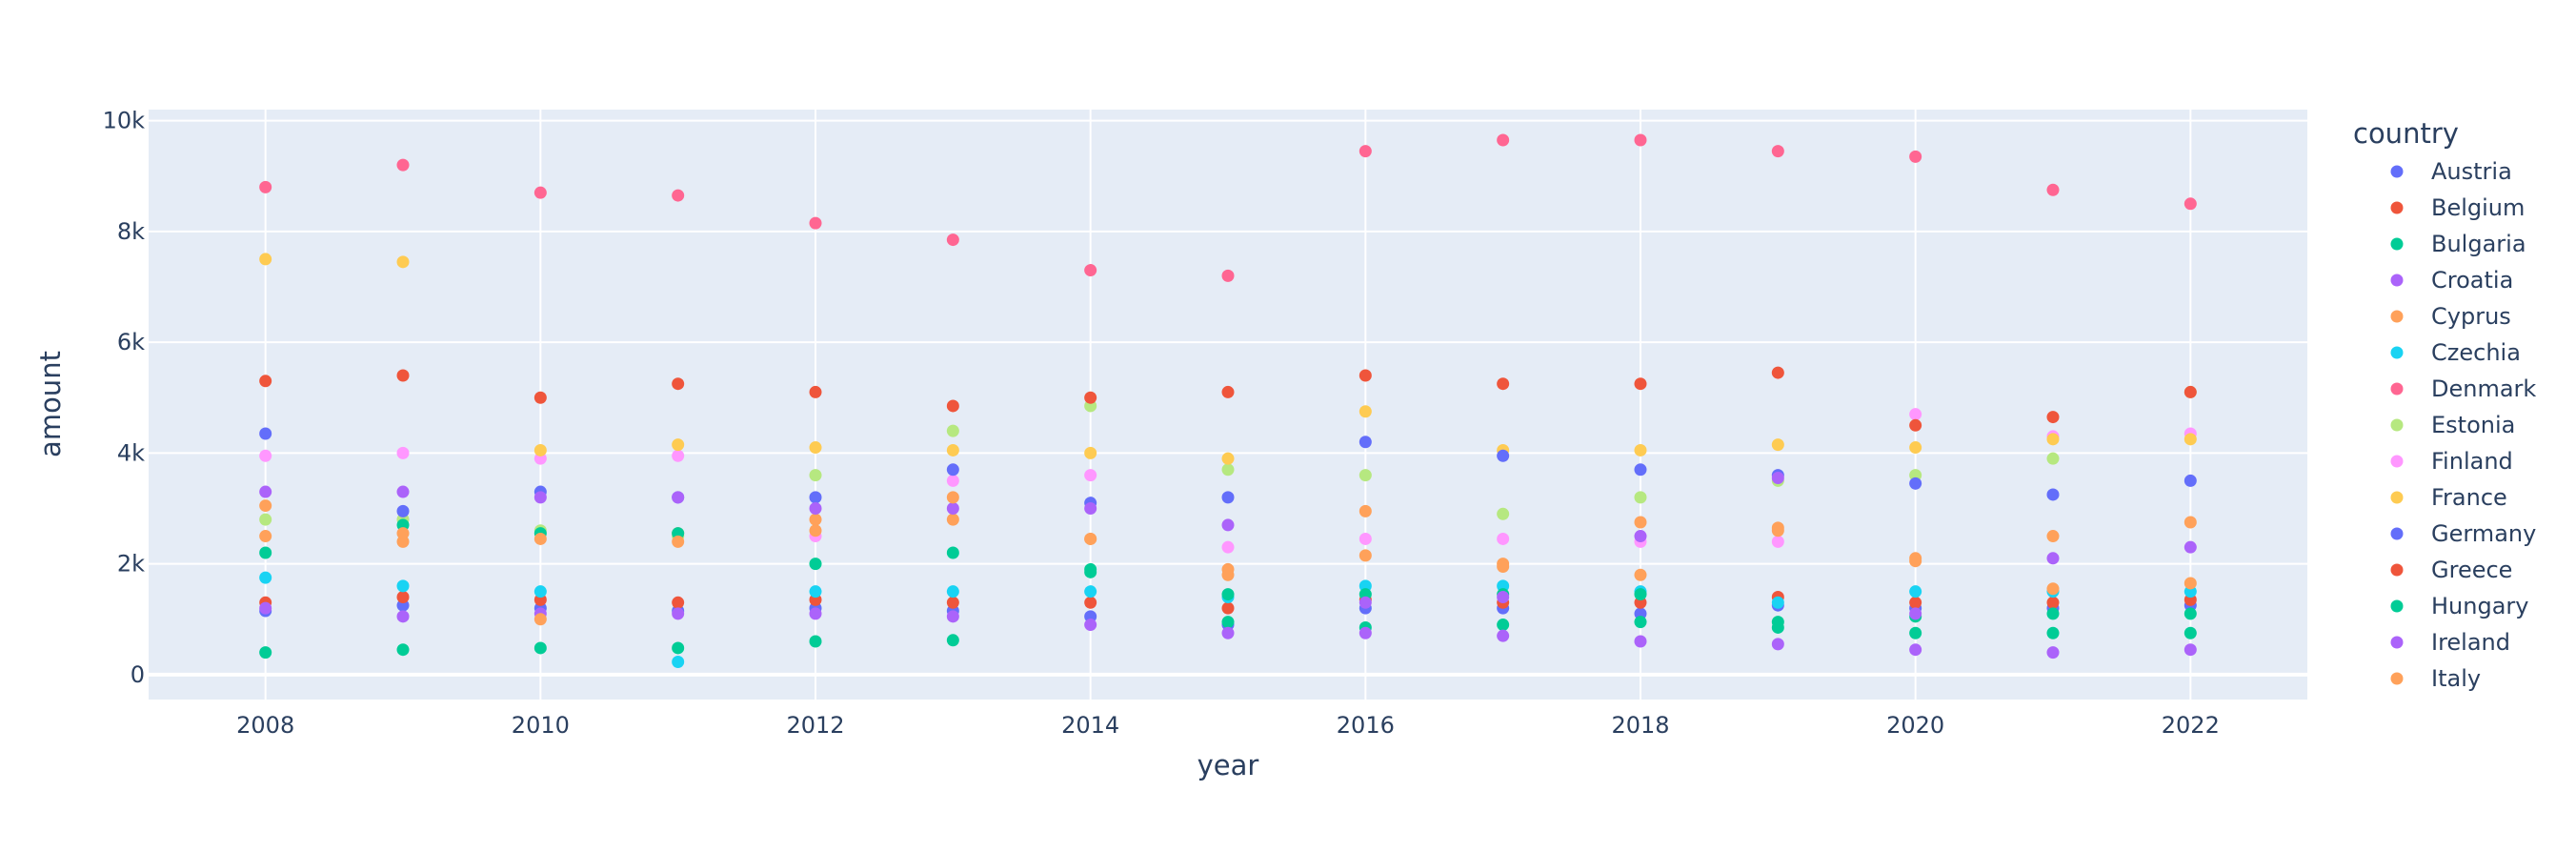 The image size is (2576, 852). What do you see at coordinates (138, 674) in the screenshot?
I see `y-tick-label: 0` at bounding box center [138, 674].